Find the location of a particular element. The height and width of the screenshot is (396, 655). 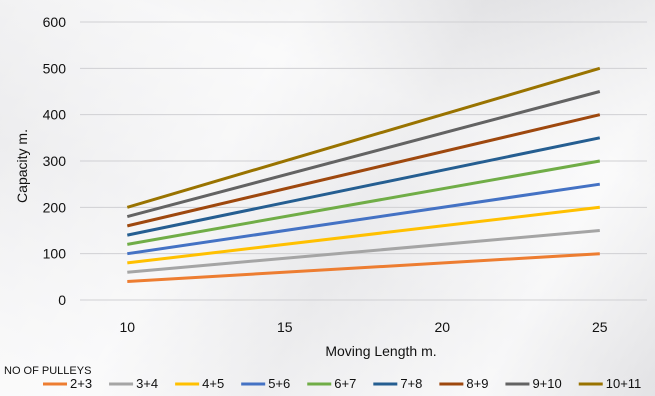

legend-label: 2+3 is located at coordinates (81, 383).